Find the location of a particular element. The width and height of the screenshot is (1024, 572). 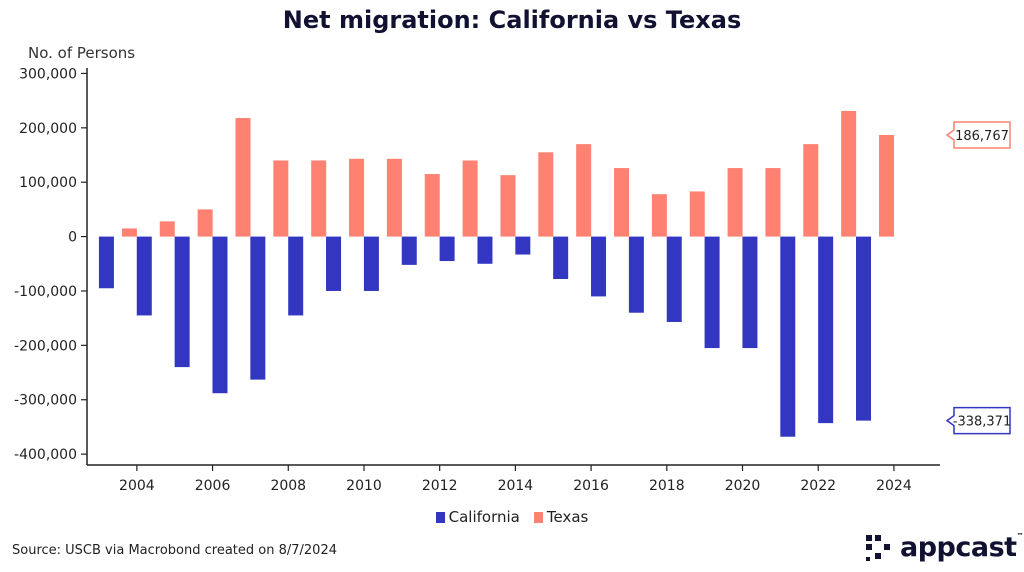

bar-california-2014 is located at coordinates (523, 245).